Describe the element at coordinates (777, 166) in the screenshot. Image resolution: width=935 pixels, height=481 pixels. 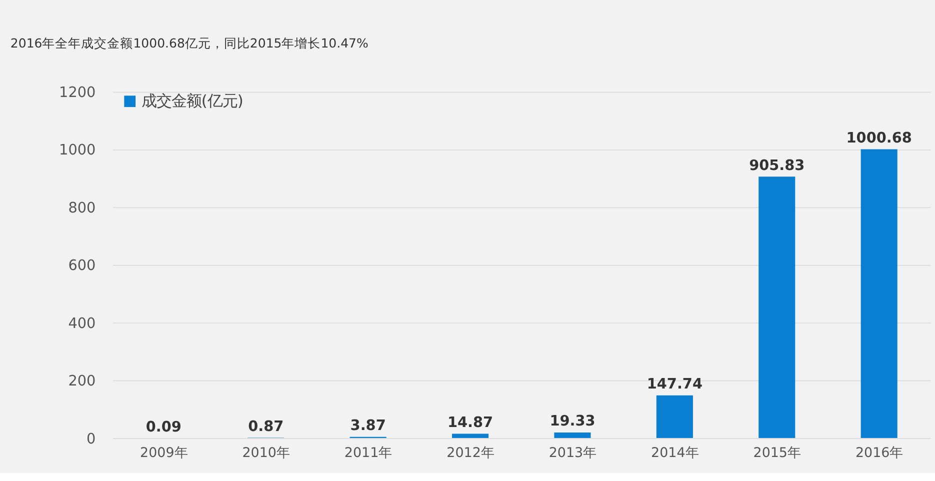
I see `data-label: 905.83` at that location.